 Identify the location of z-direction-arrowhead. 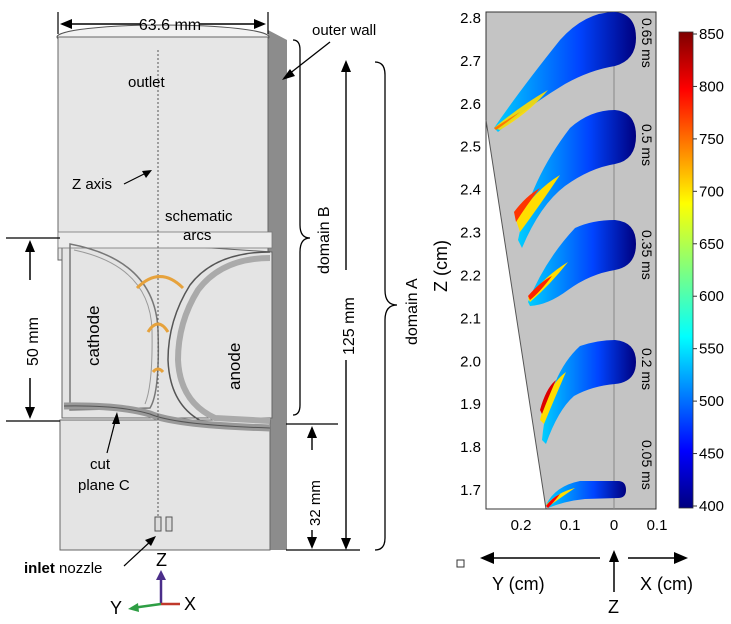
(614, 556).